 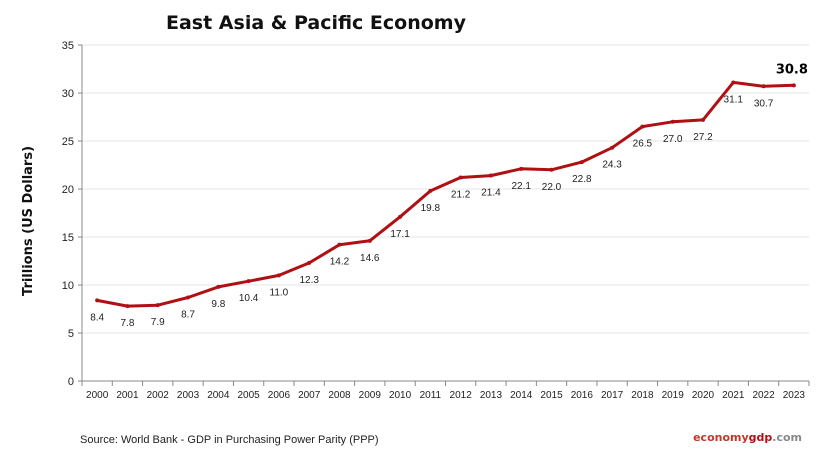 I want to click on brand-part-com: .com, so click(x=787, y=437).